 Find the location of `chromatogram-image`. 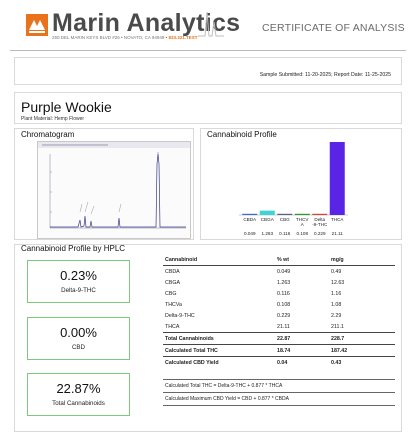

chromatogram-image is located at coordinates (114, 190).